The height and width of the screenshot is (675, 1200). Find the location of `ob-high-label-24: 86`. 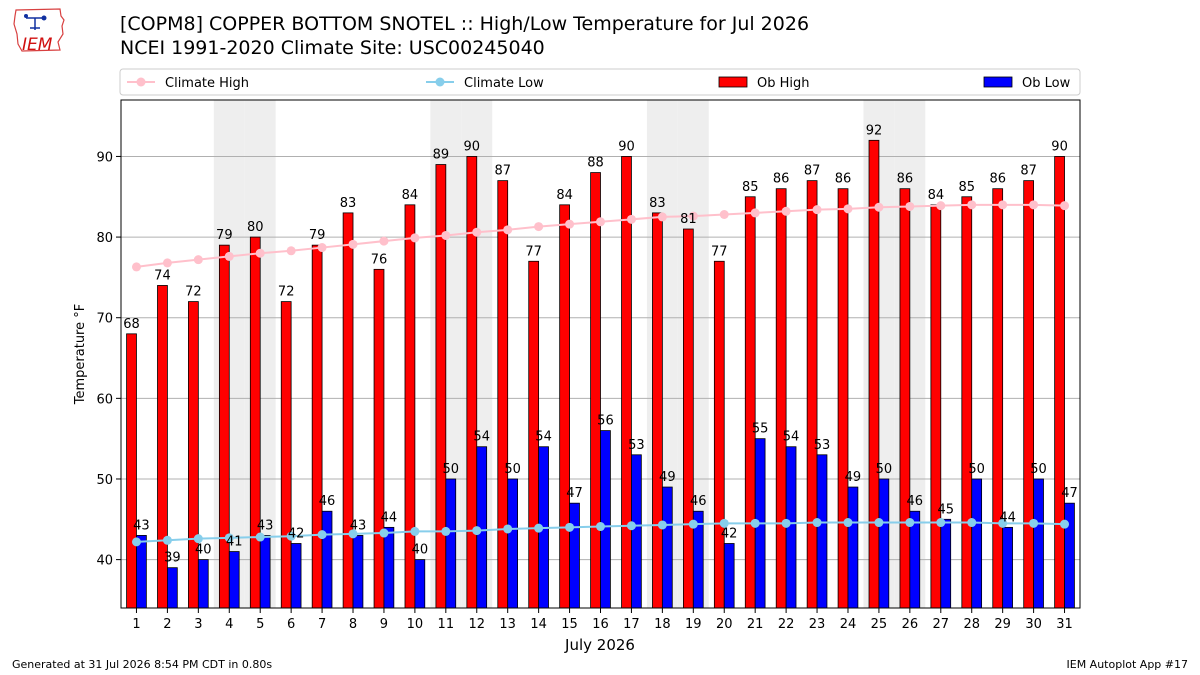

ob-high-label-24: 86 is located at coordinates (843, 179).